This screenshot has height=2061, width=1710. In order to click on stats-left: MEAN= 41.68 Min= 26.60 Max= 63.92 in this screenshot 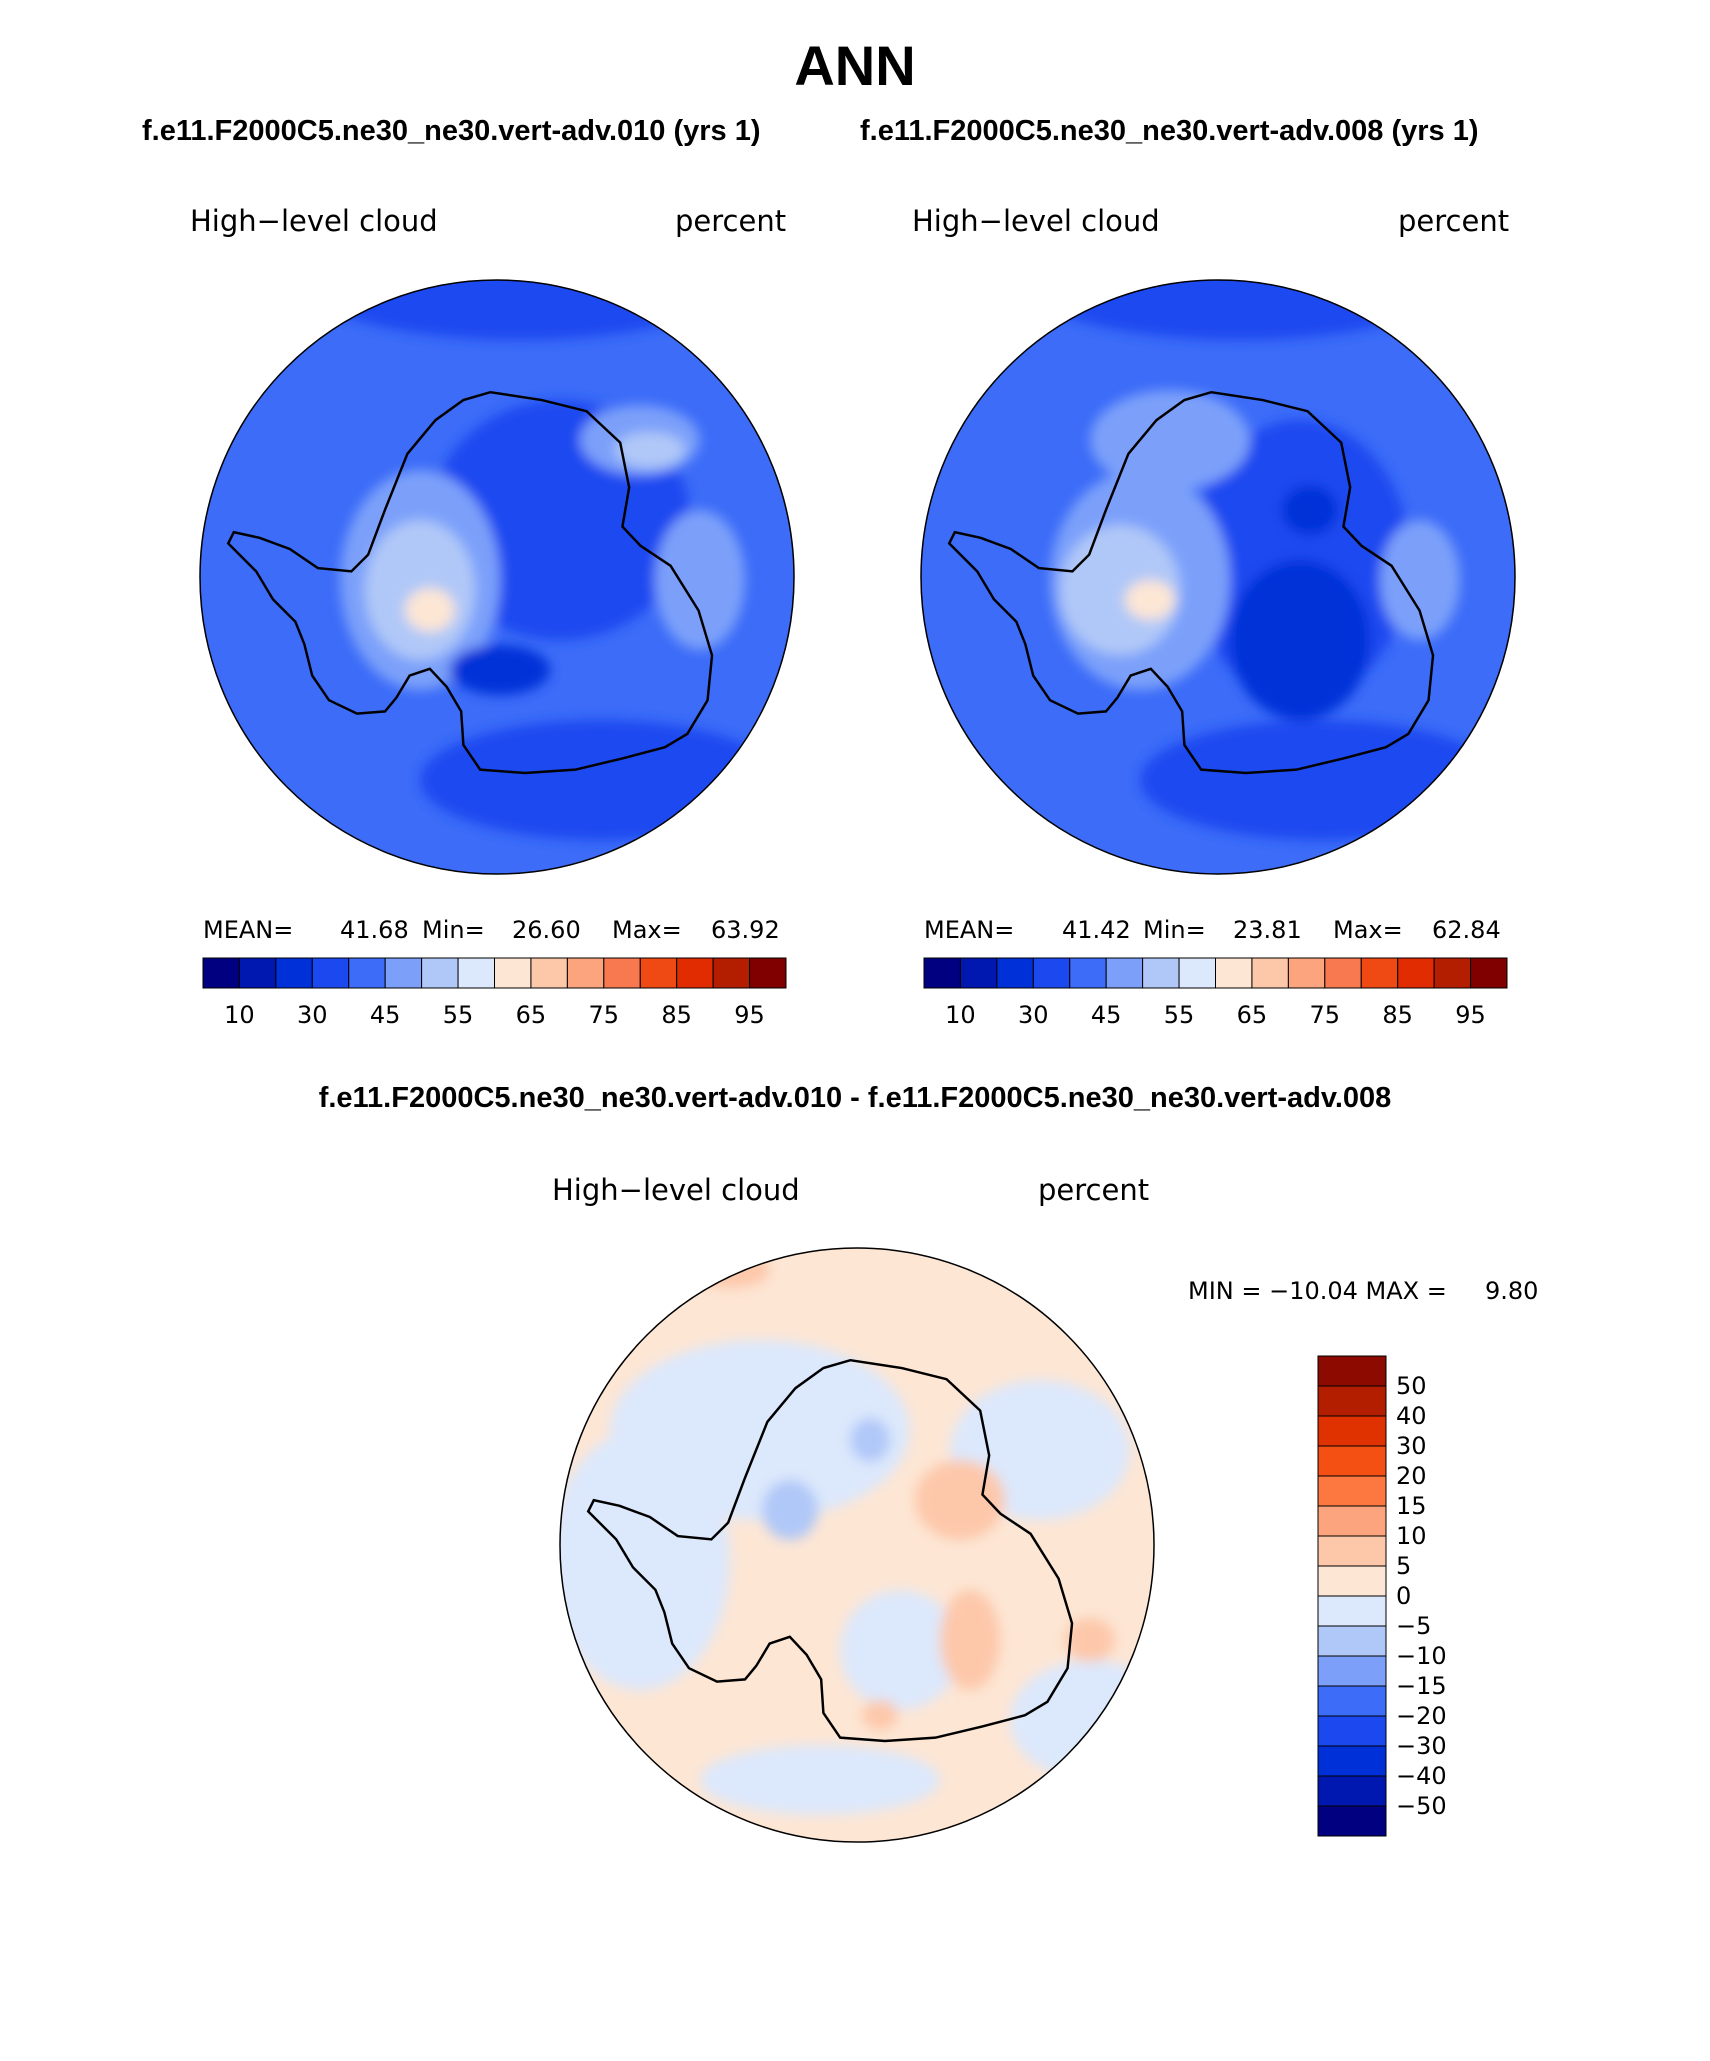, I will do `click(491, 930)`.